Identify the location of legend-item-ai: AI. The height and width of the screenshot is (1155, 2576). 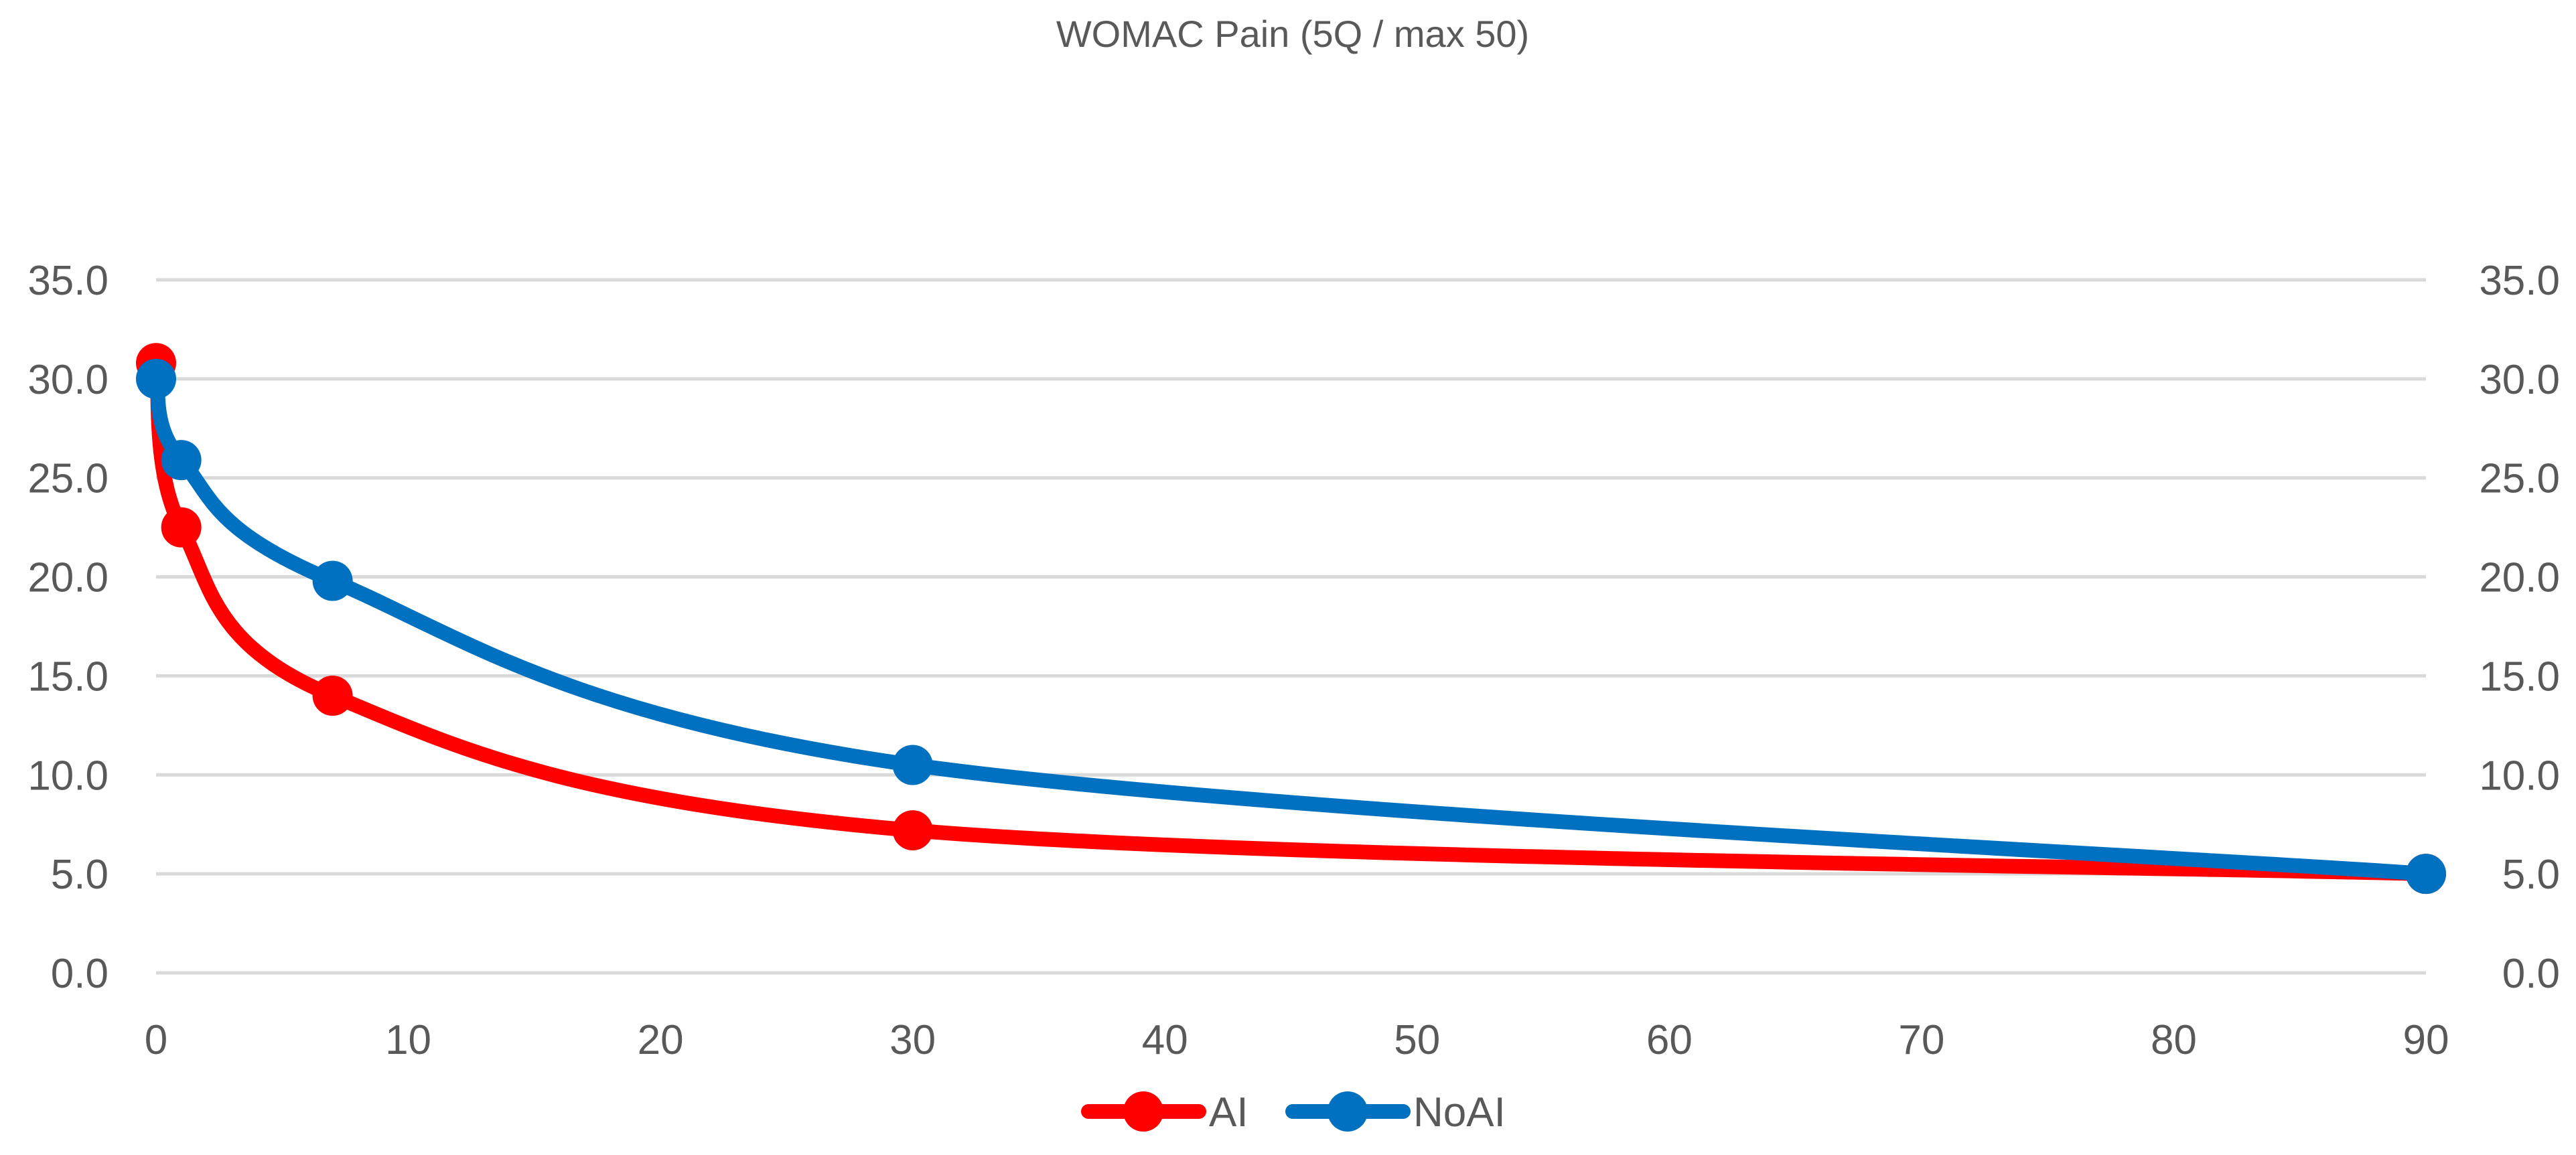
(1164, 1112).